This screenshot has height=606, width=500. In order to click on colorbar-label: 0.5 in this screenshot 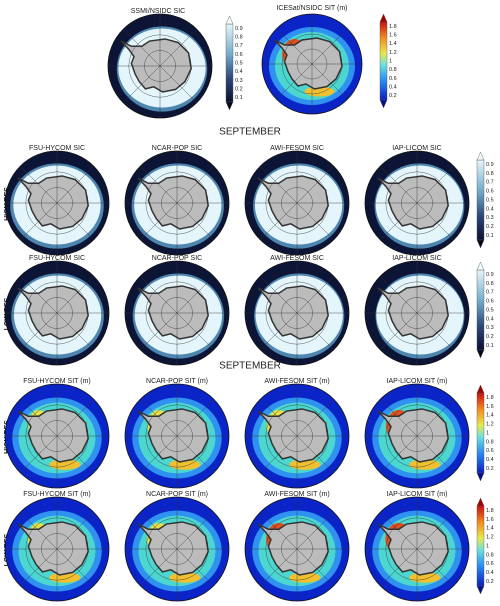, I will do `click(490, 310)`.